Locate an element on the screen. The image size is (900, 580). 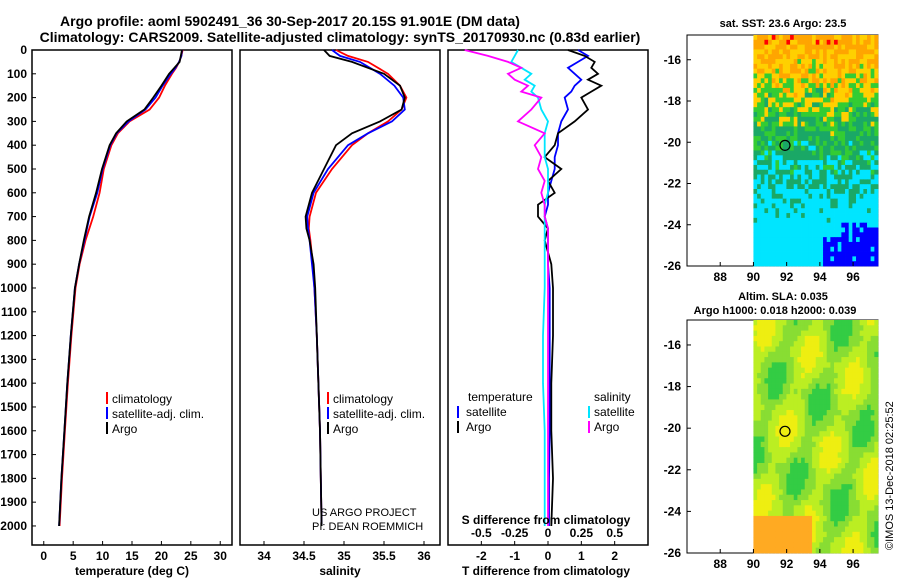
series-s-satellite is located at coordinates (529, 287).